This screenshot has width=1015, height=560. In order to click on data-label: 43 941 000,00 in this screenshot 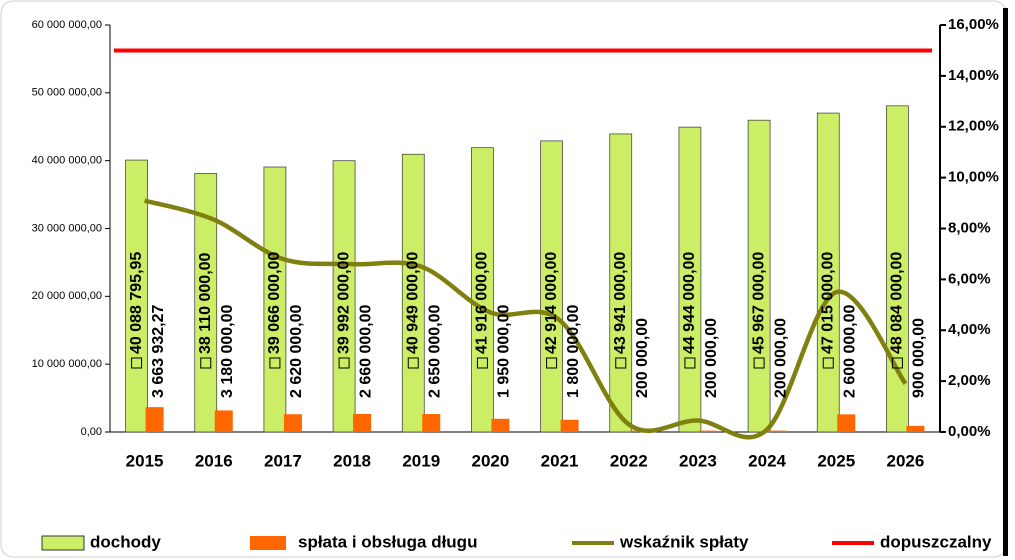, I will do `click(620, 303)`.